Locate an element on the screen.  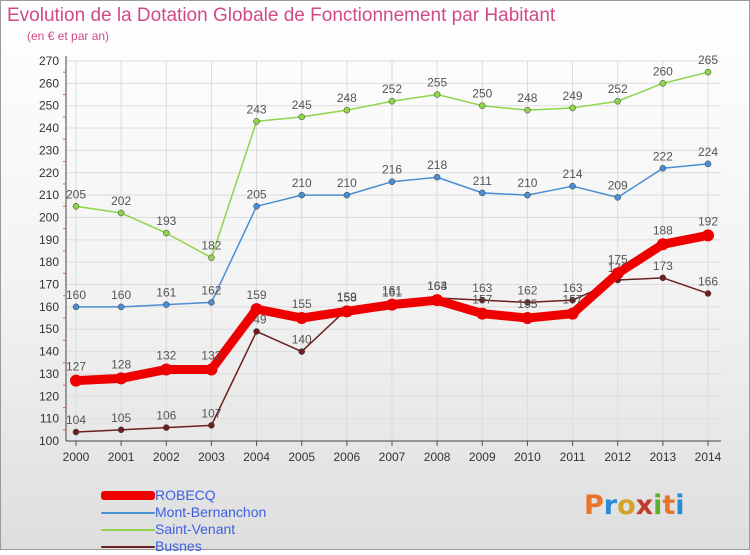
y-tick-label: 160 is located at coordinates (49, 307).